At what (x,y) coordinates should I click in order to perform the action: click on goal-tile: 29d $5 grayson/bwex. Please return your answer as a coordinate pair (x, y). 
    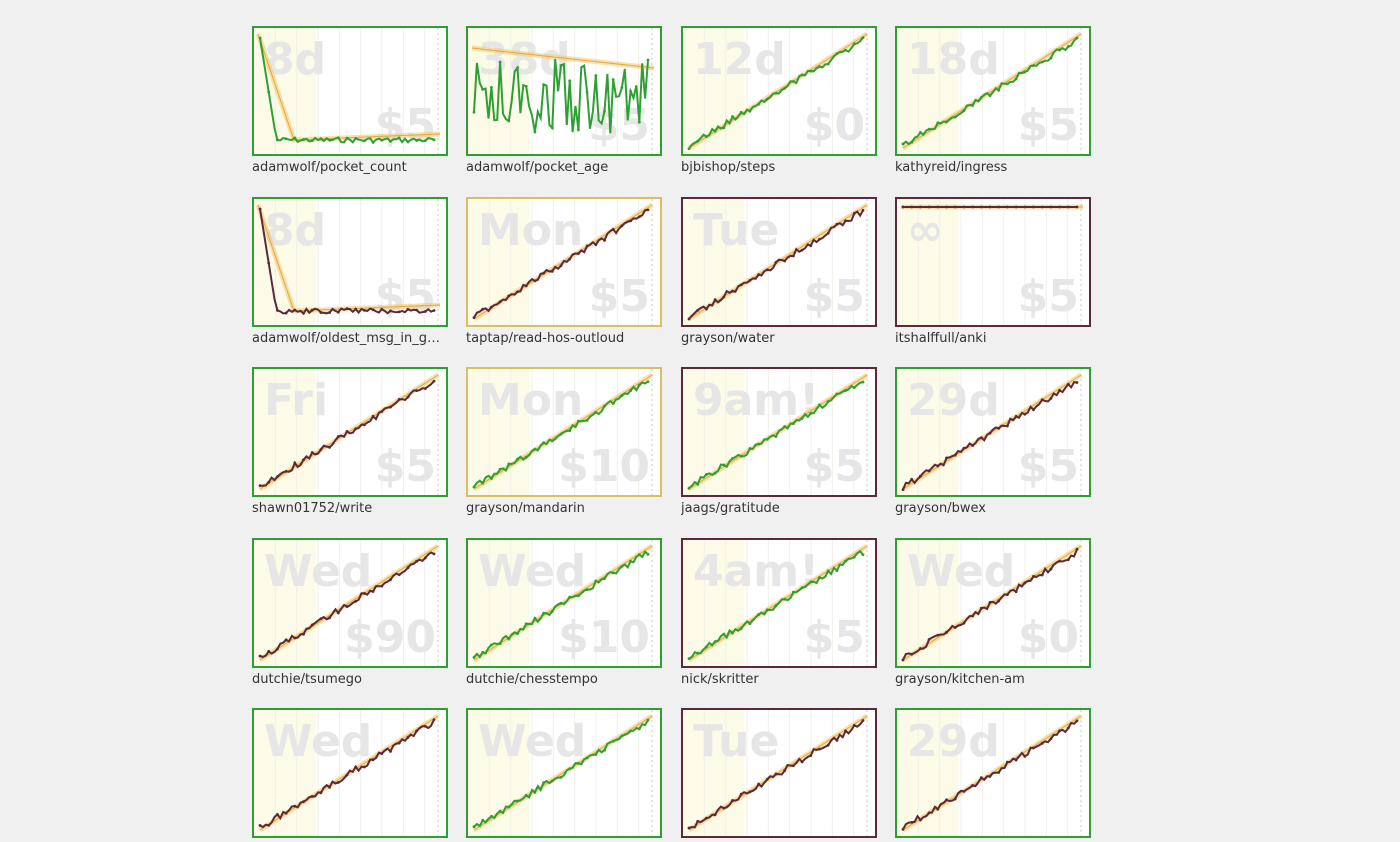
    Looking at the image, I should click on (993, 441).